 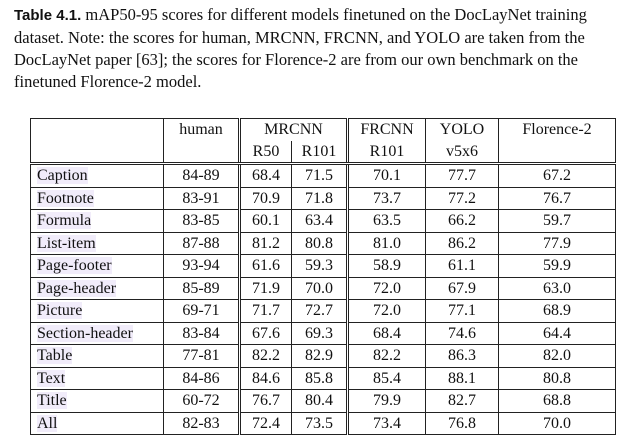 What do you see at coordinates (462, 333) in the screenshot?
I see `score: 74.6` at bounding box center [462, 333].